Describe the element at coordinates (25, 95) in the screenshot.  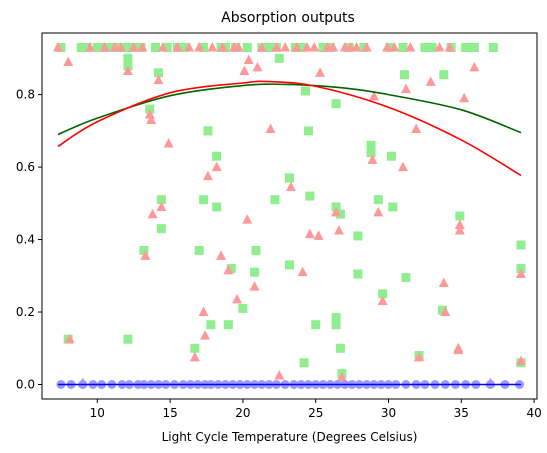
I see `y-tick-label: 0.8` at that location.